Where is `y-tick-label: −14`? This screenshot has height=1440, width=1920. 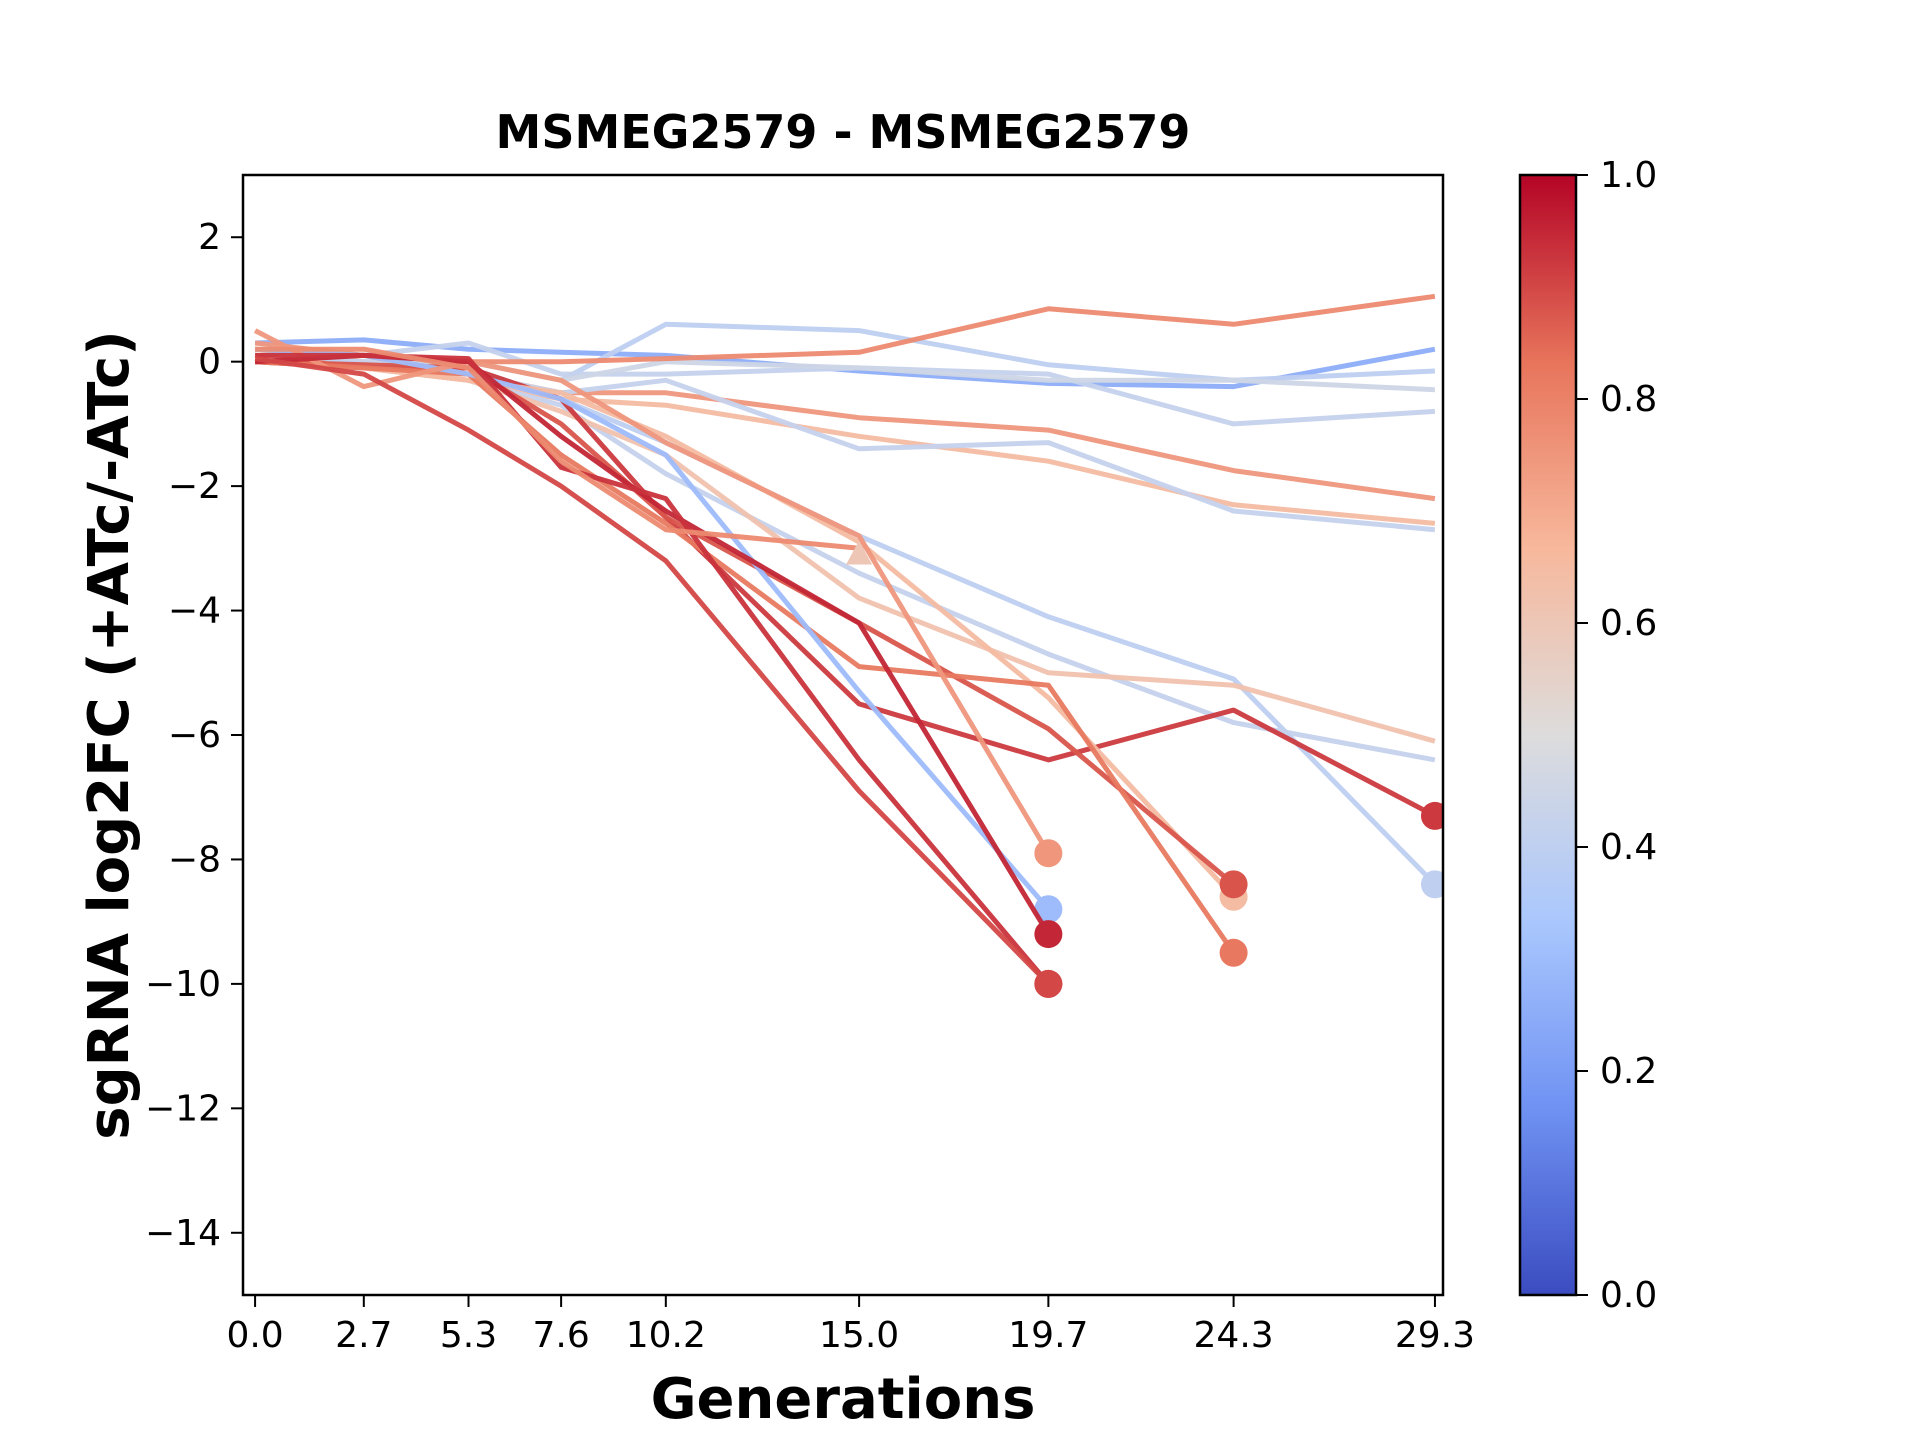
y-tick-label: −14 is located at coordinates (183, 1233).